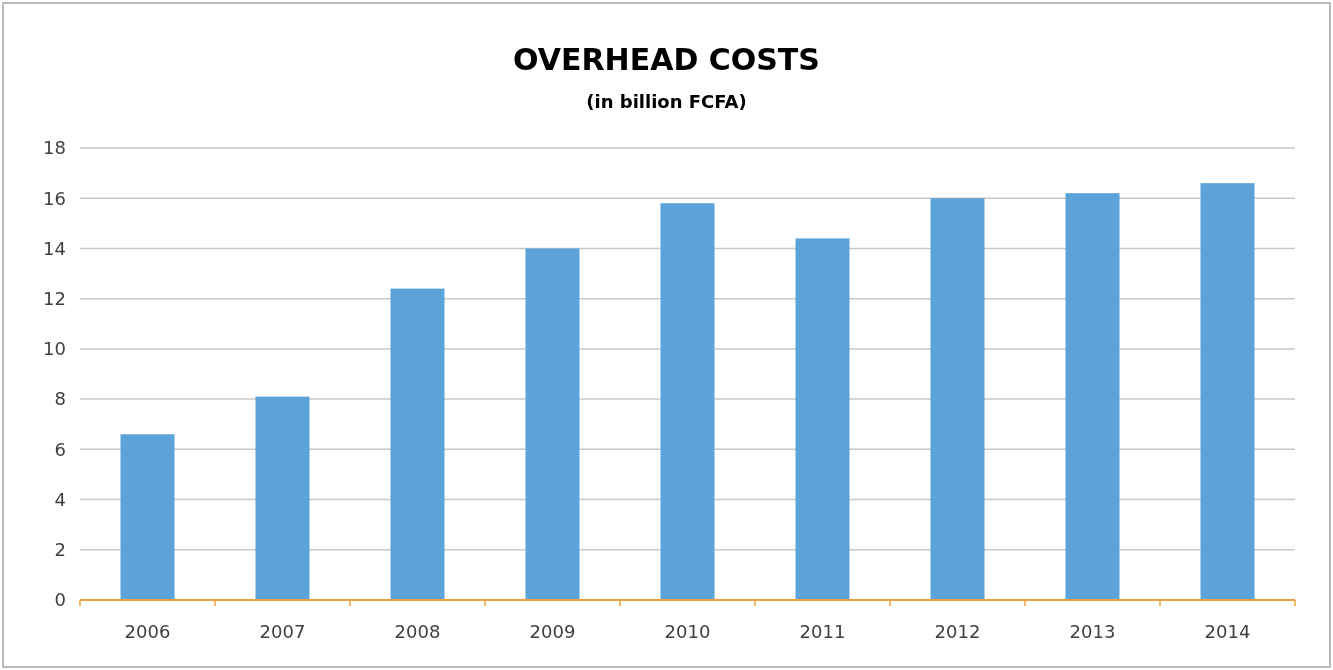 This screenshot has height=670, width=1333. Describe the element at coordinates (1092, 631) in the screenshot. I see `x-tick-label: 2013` at that location.